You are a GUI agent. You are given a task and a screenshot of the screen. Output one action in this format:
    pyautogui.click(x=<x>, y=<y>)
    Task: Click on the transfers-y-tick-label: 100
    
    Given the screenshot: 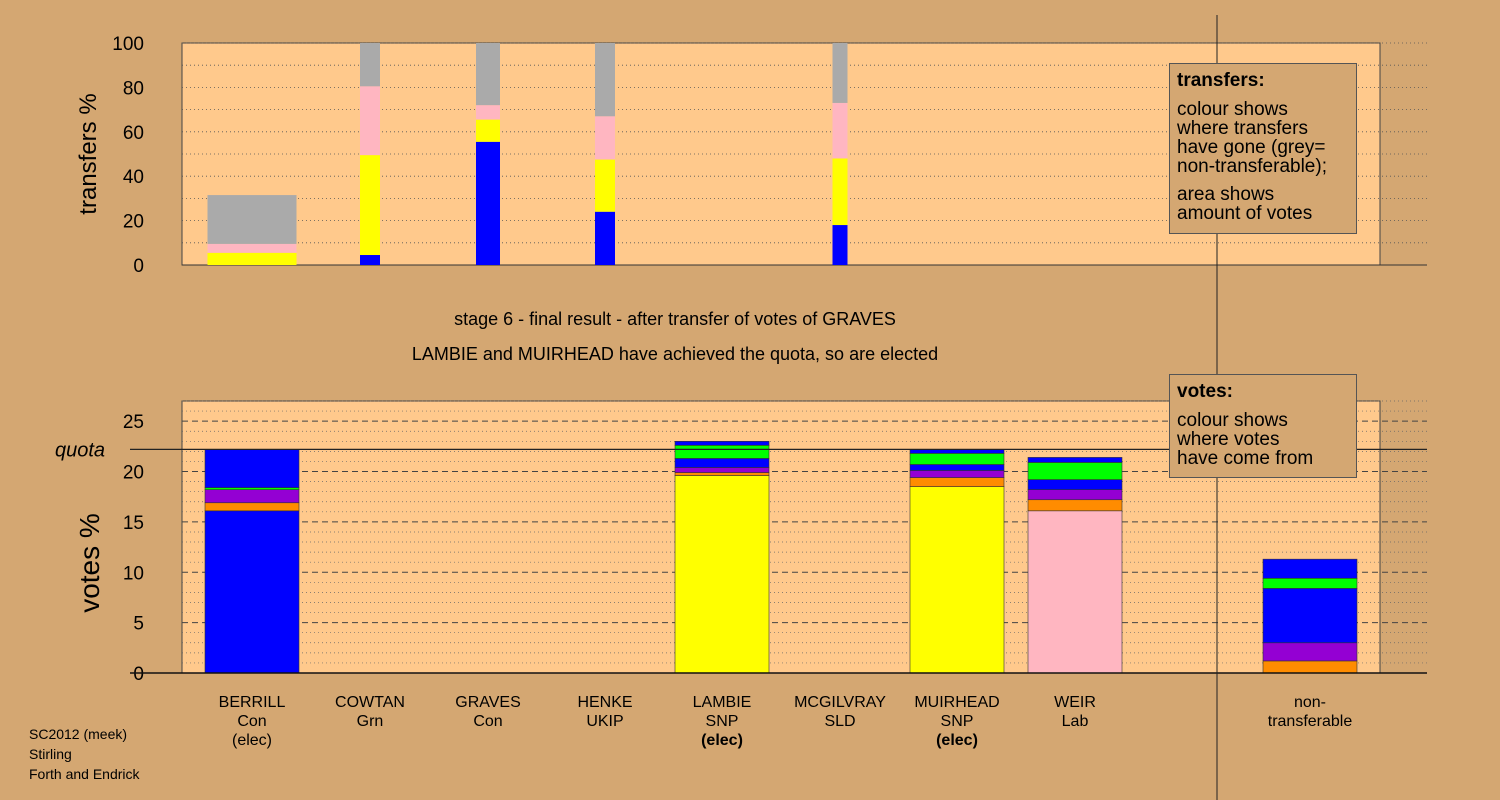 What is the action you would take?
    pyautogui.click(x=128, y=44)
    